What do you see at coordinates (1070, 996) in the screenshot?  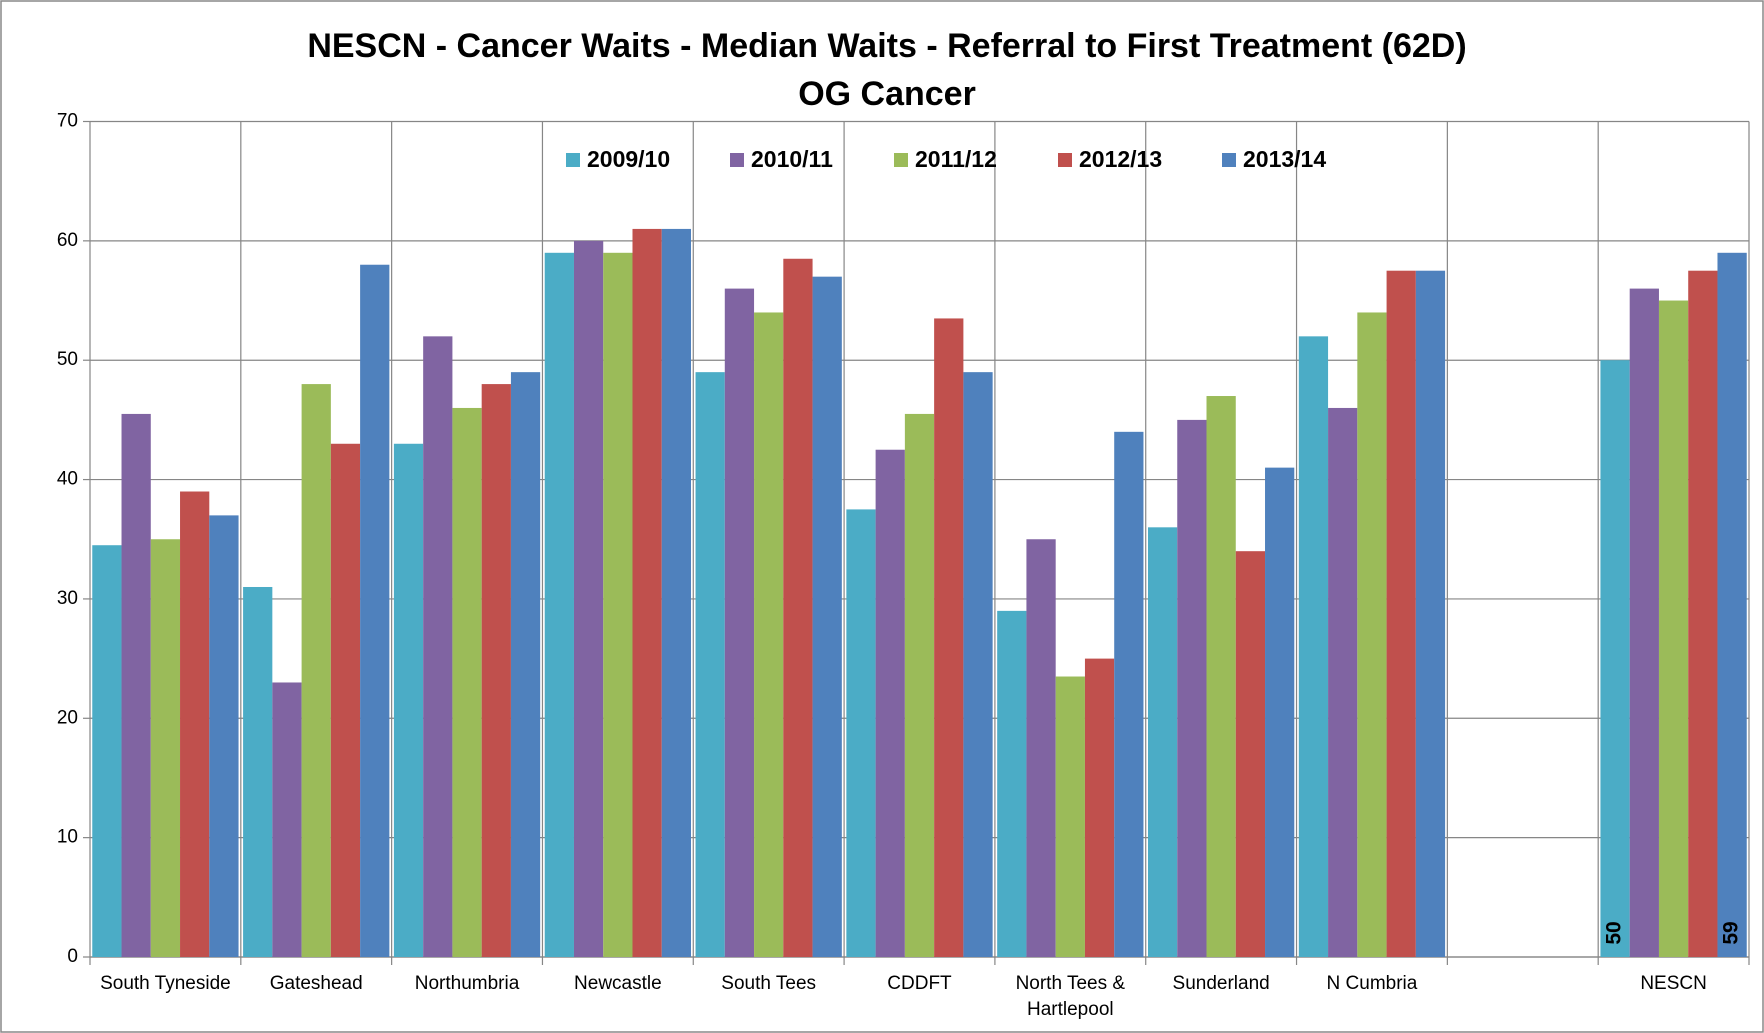 I see `x-tick-label: North Tees & Hartlepool` at bounding box center [1070, 996].